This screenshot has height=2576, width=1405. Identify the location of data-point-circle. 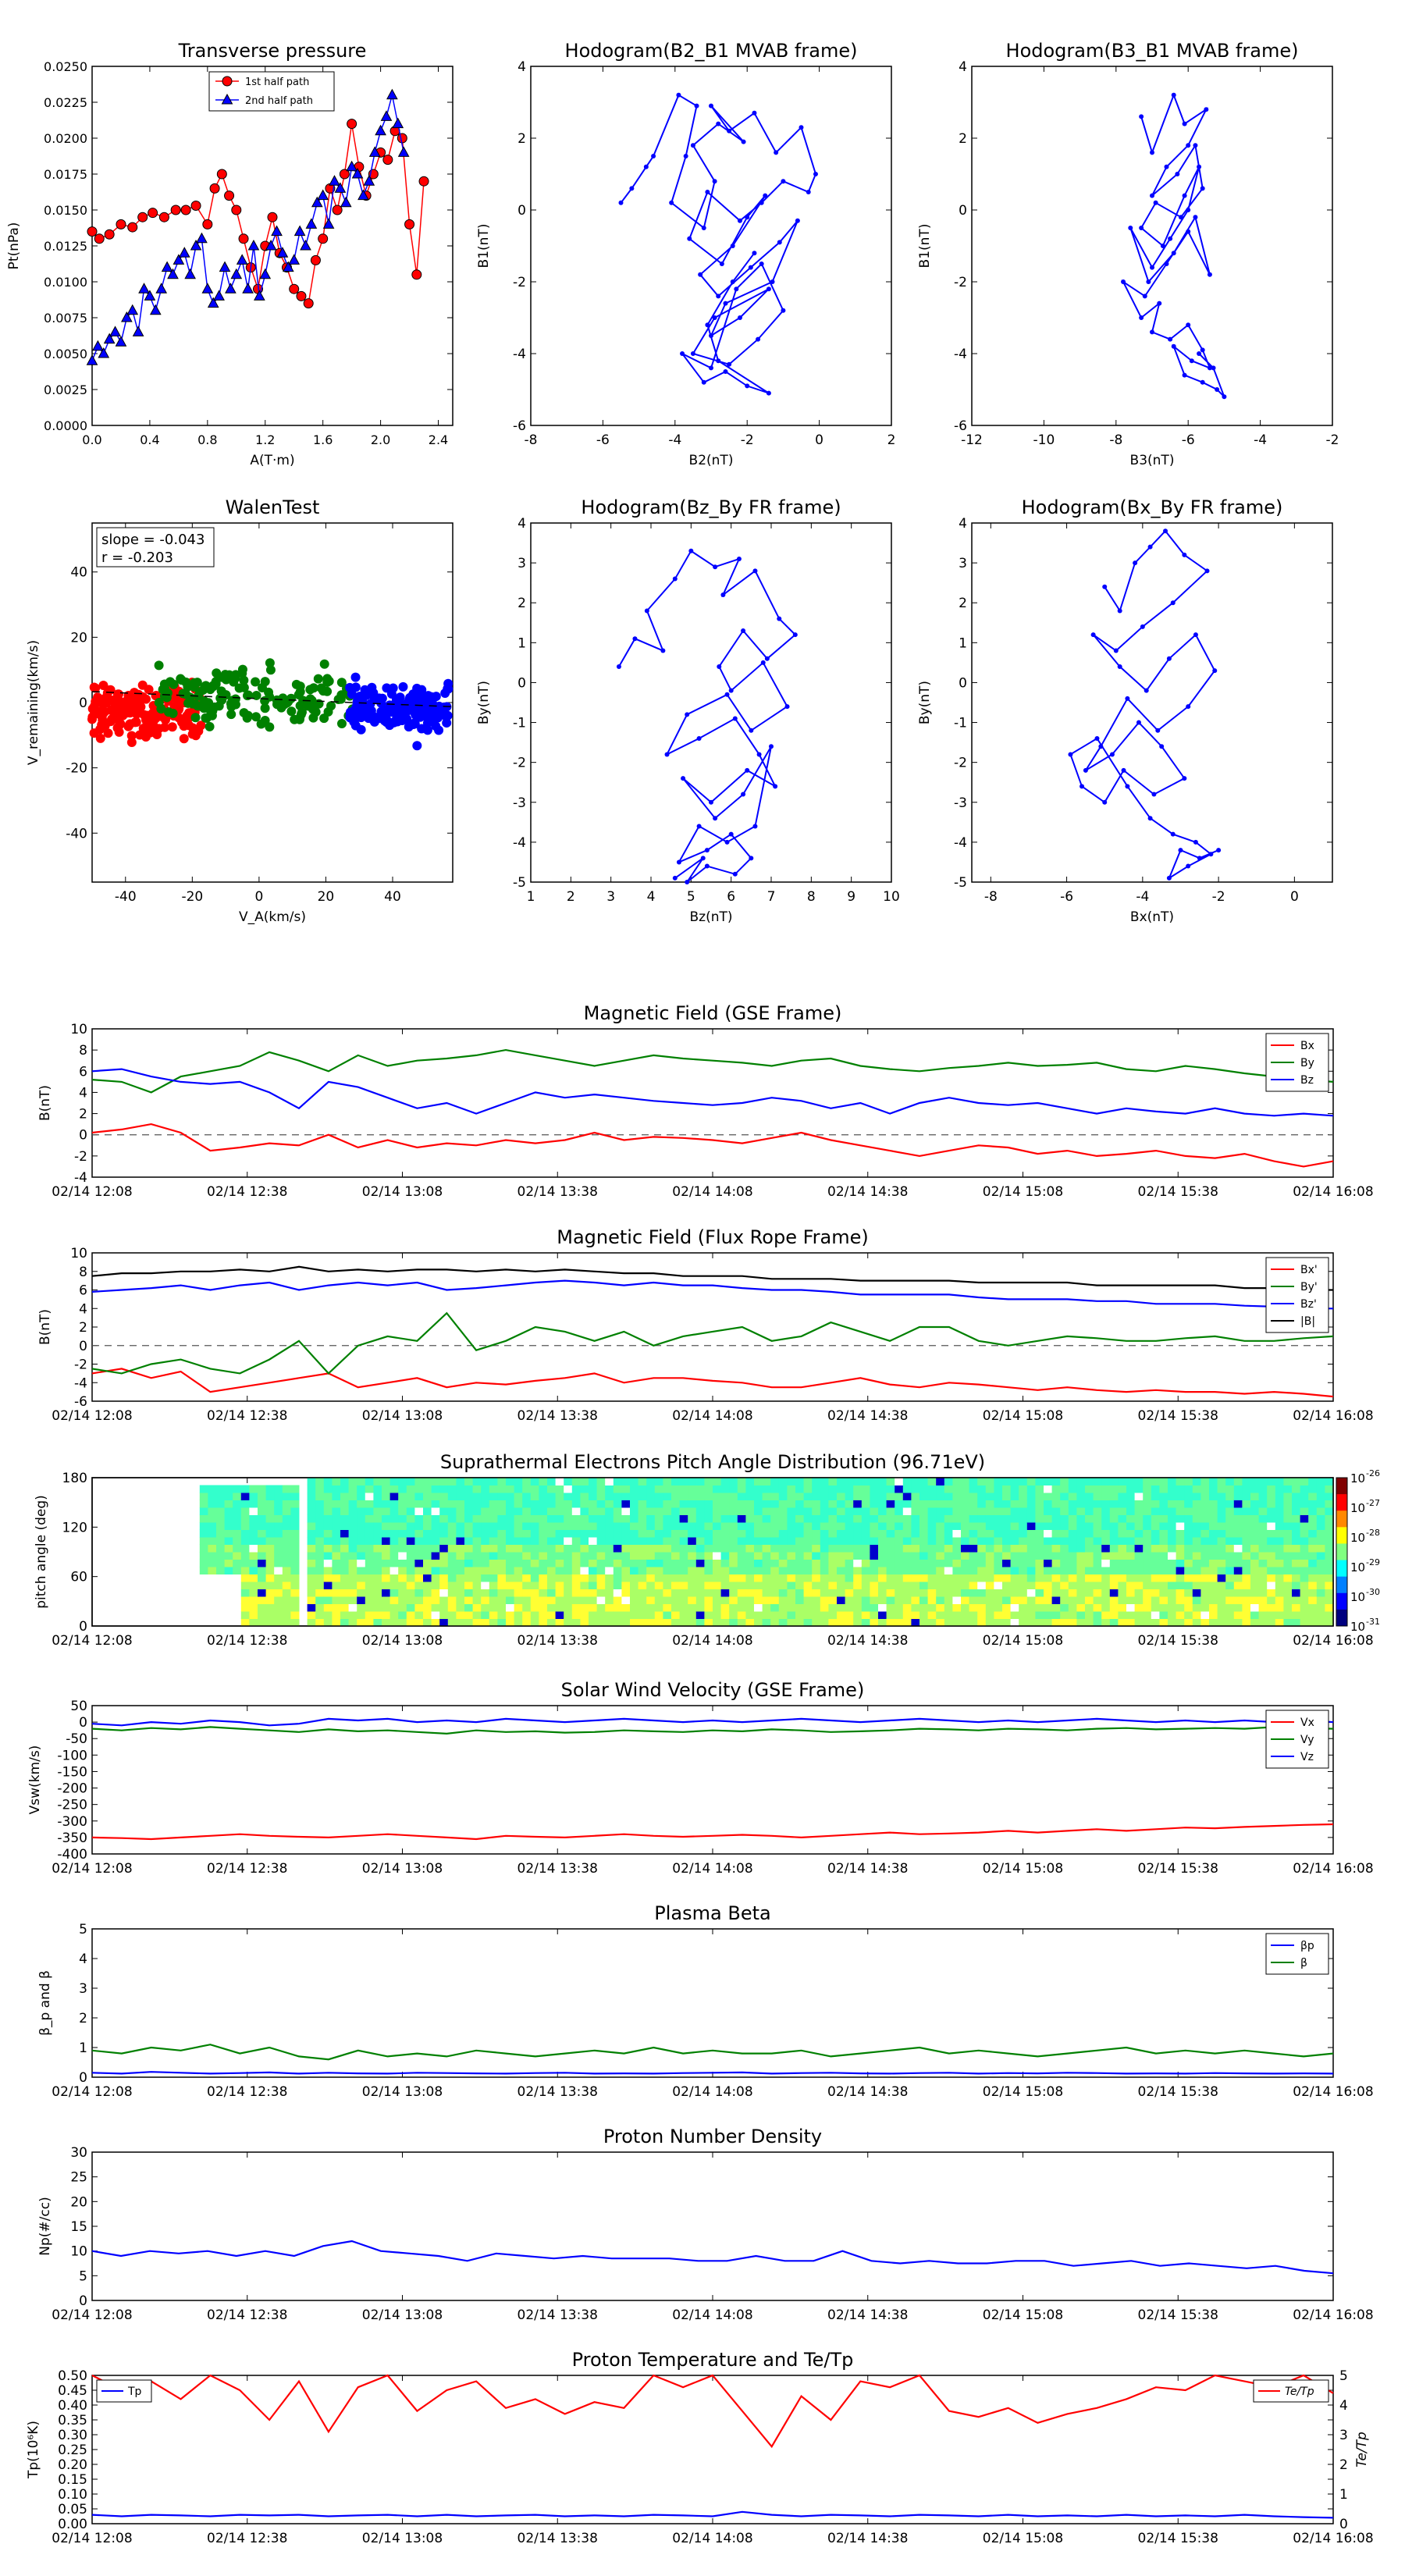
(308, 303).